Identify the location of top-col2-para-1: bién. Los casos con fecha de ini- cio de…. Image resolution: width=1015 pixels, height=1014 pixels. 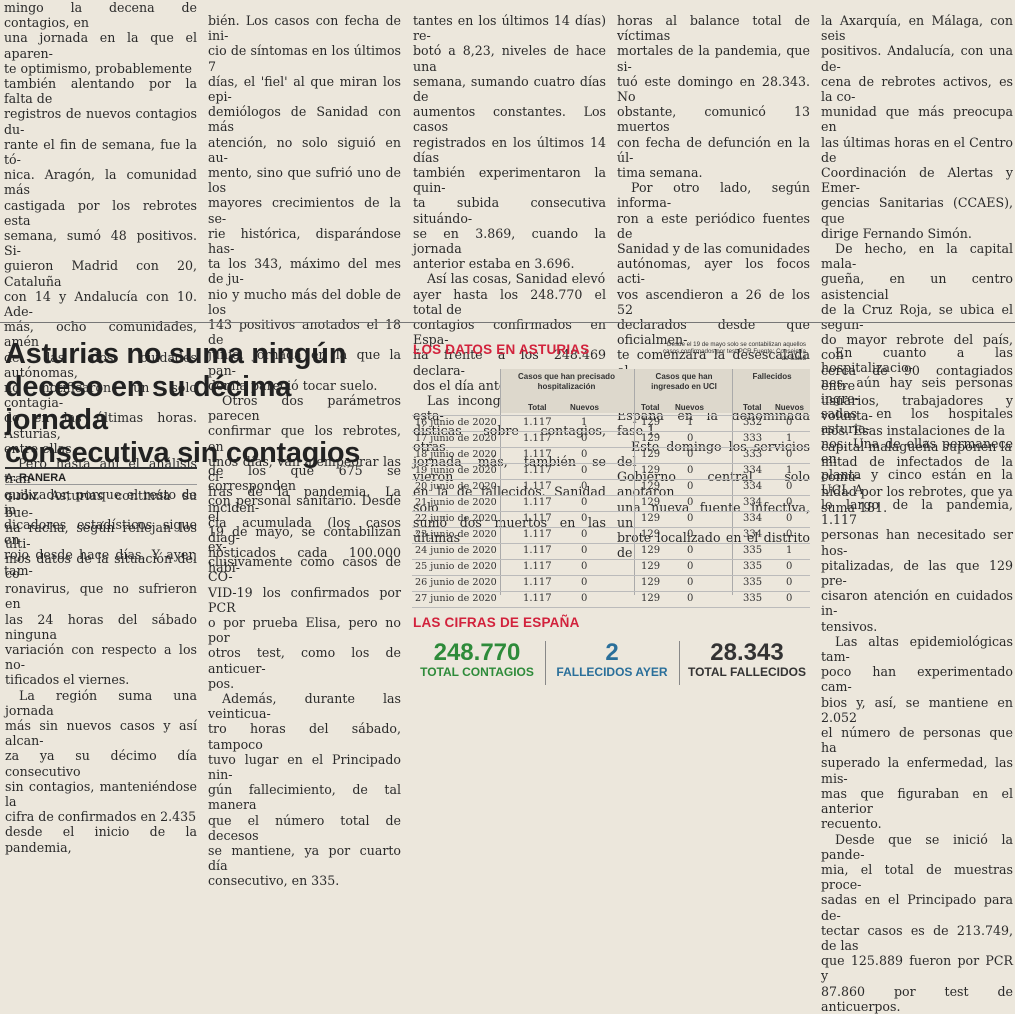
(304, 203).